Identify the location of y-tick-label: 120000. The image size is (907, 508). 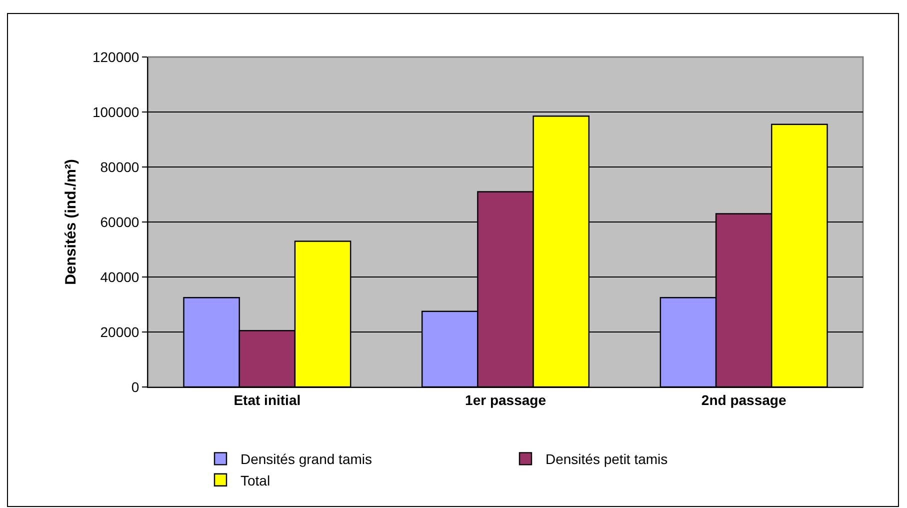
(116, 56).